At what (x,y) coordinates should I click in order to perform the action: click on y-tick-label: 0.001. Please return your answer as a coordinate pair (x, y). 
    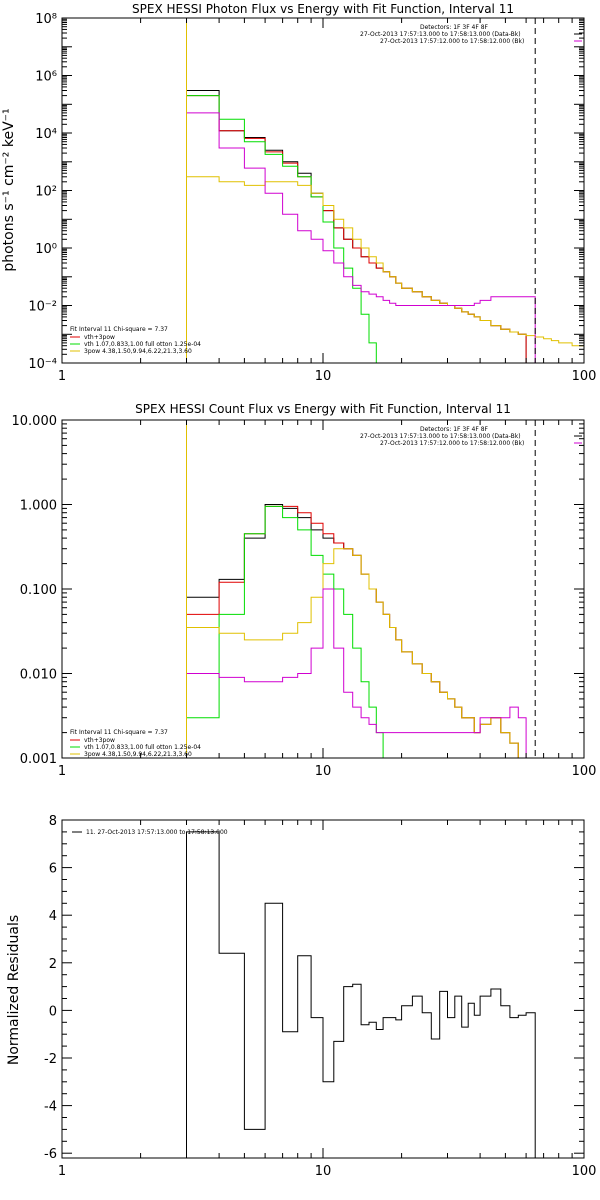
    Looking at the image, I should click on (38, 759).